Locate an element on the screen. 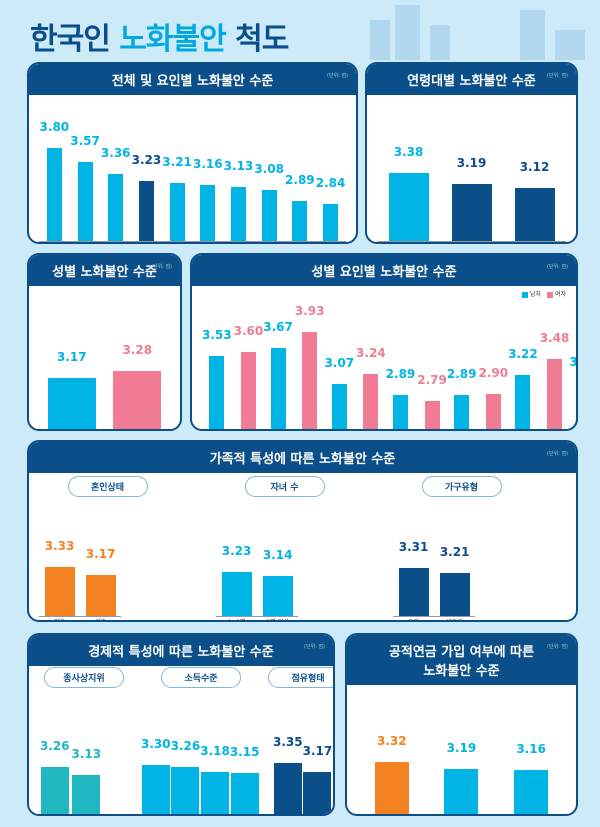 Image resolution: width=600 pixels, height=827 pixels. category-label: 비독거 is located at coordinates (455, 619).